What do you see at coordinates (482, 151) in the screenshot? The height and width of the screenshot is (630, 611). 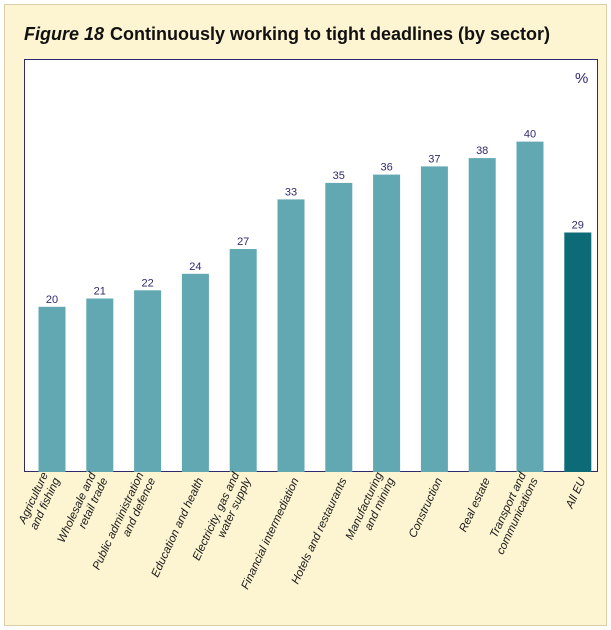 I see `value-label-9: 38` at bounding box center [482, 151].